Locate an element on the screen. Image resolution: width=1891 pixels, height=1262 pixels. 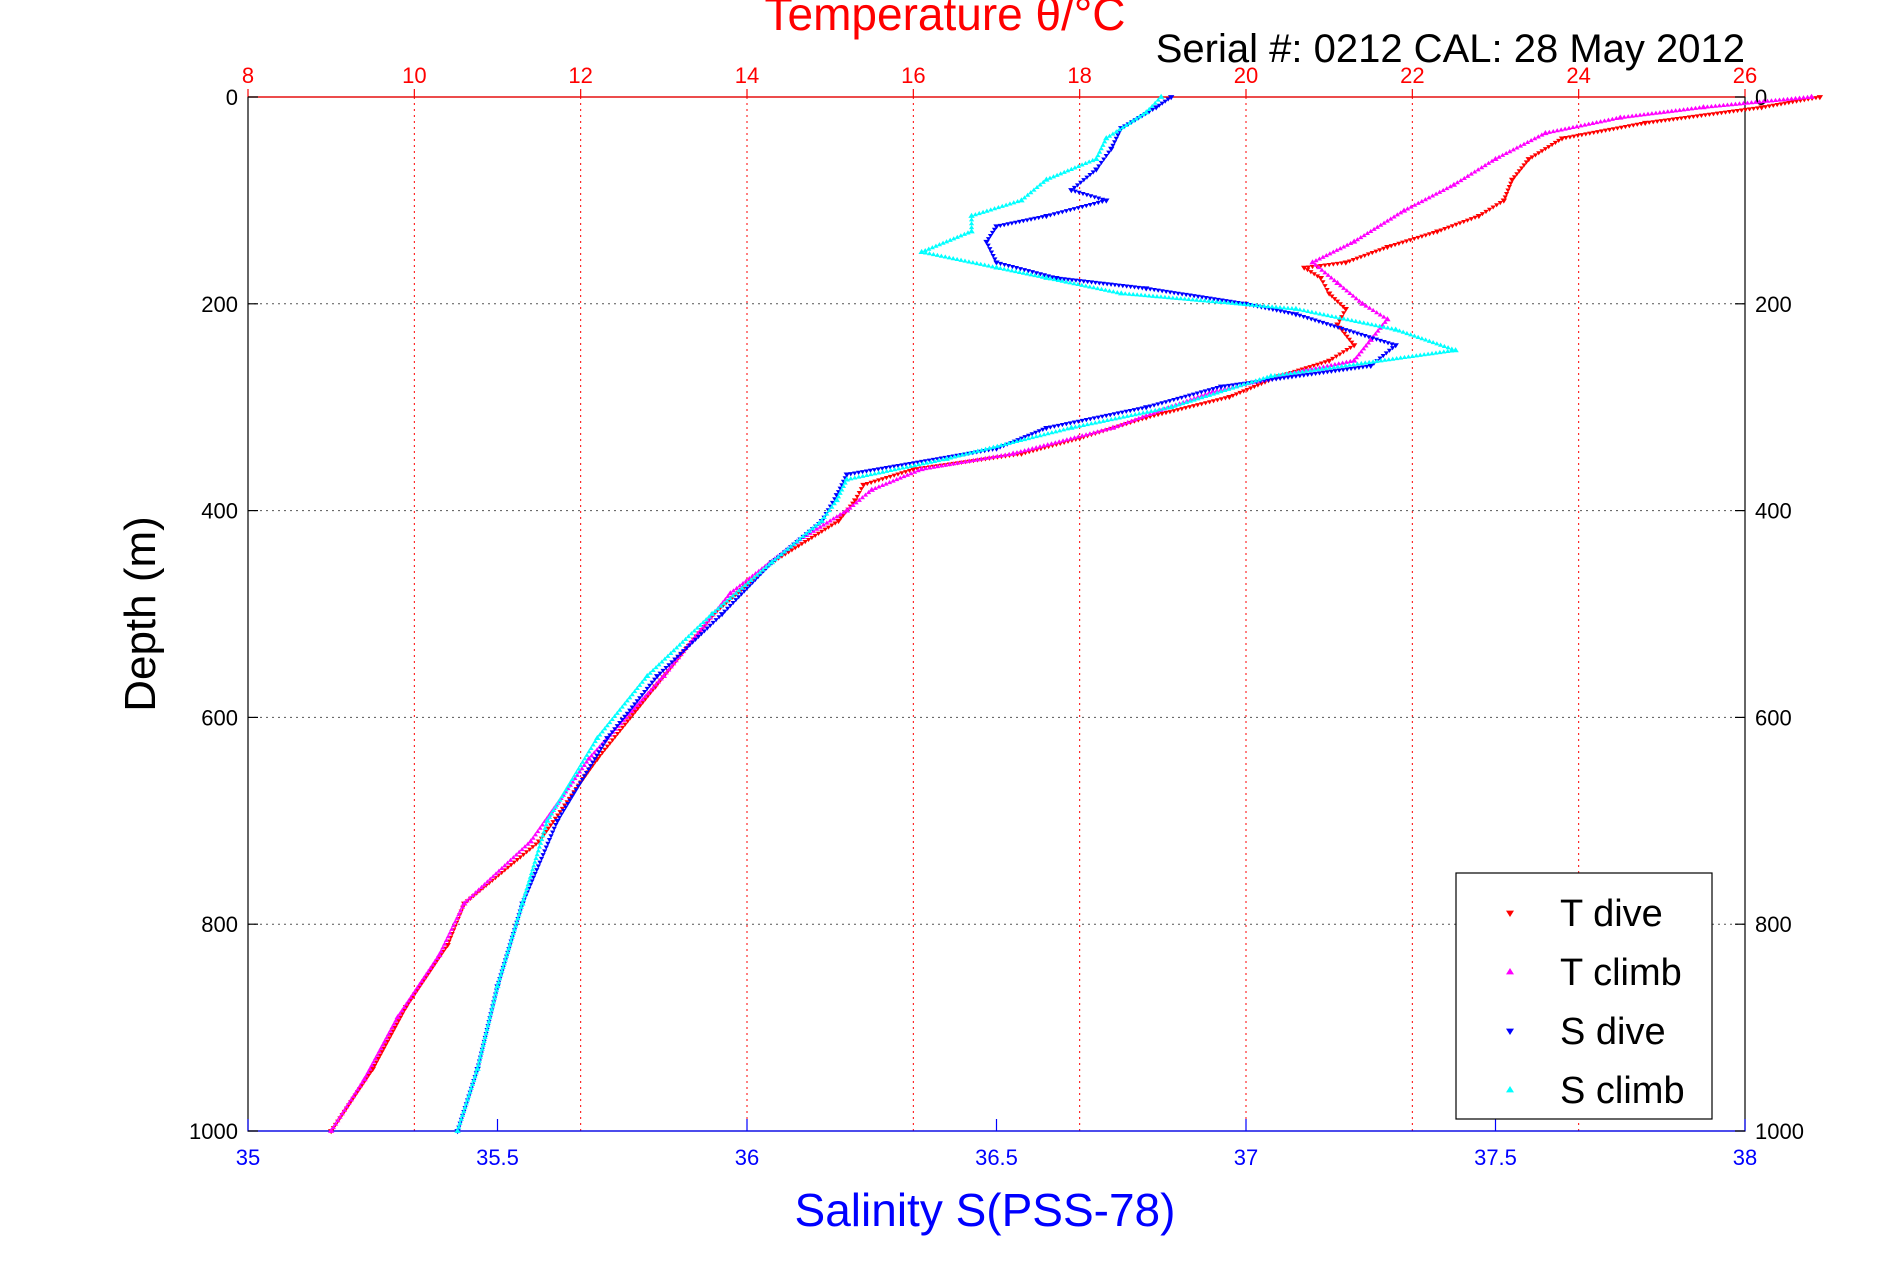
salinity-tick-label: 35.5 is located at coordinates (497, 1157).